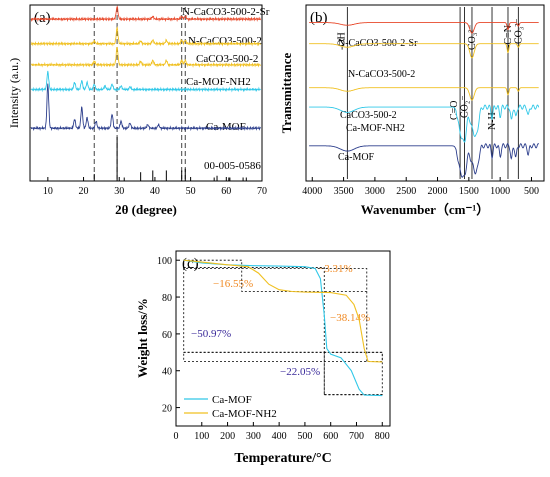 This screenshot has height=477, width=550. What do you see at coordinates (508, 36) in the screenshot?
I see `panel-b-band-label: -C=N` at bounding box center [508, 36].